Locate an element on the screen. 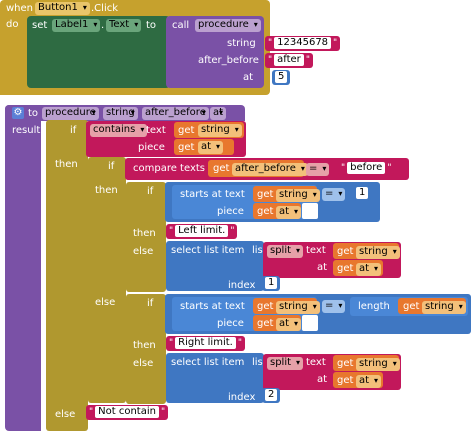 Image resolution: width=474 pixels, height=431 pixels. to-label: to is located at coordinates (151, 25).